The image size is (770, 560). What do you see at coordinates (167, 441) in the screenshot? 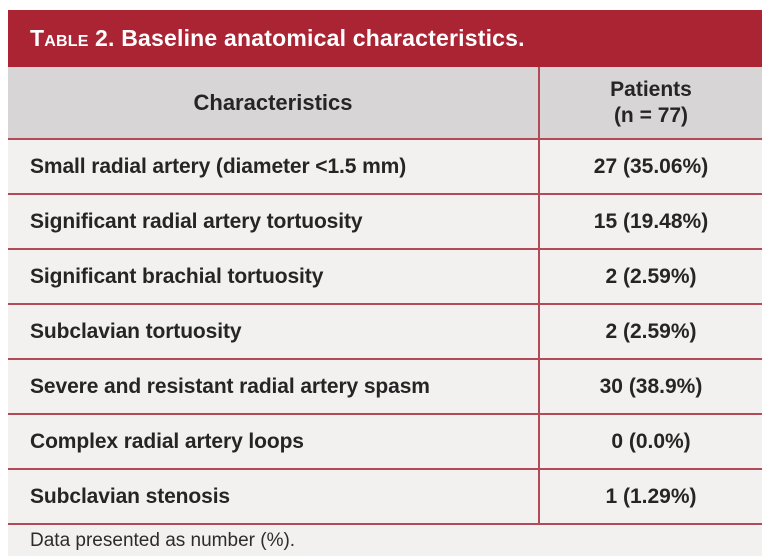
I see `row-label: Complex radial artery loops` at bounding box center [167, 441].